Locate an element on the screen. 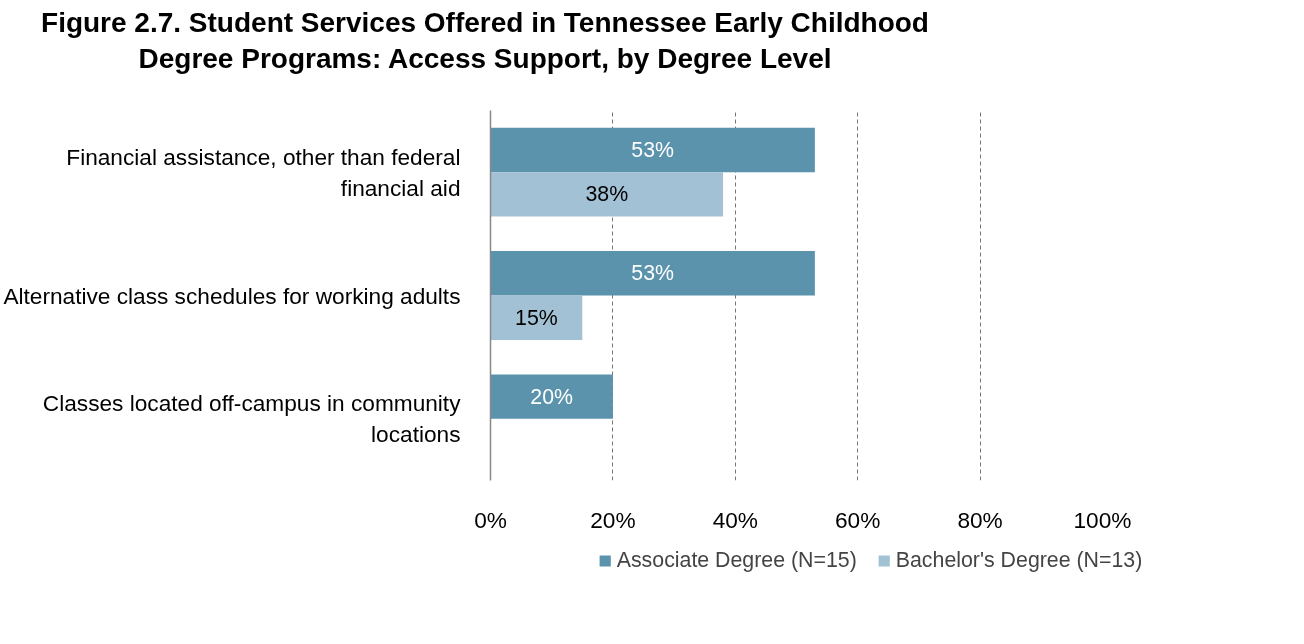  y-tick-label: Classes located off-campus in community locations is located at coordinates (252, 419).